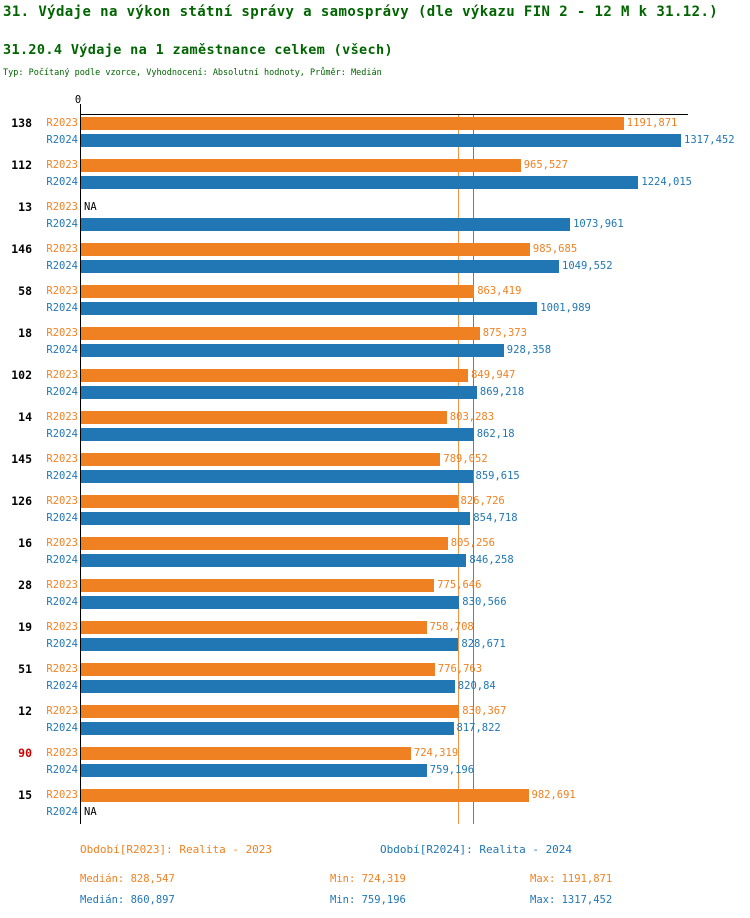  What do you see at coordinates (21, 375) in the screenshot?
I see `group-label: 102` at bounding box center [21, 375].